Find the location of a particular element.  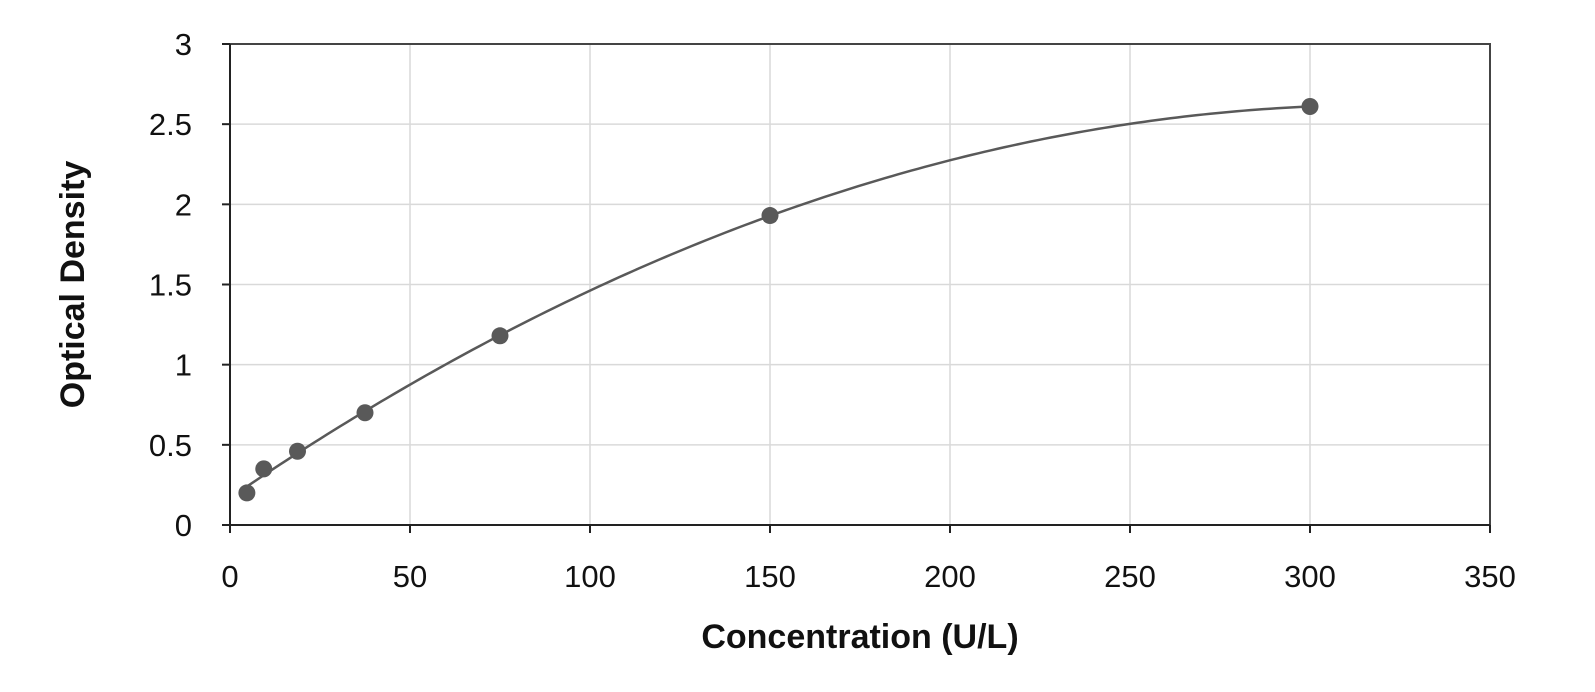

x-tick-label-1: 50 is located at coordinates (410, 576).